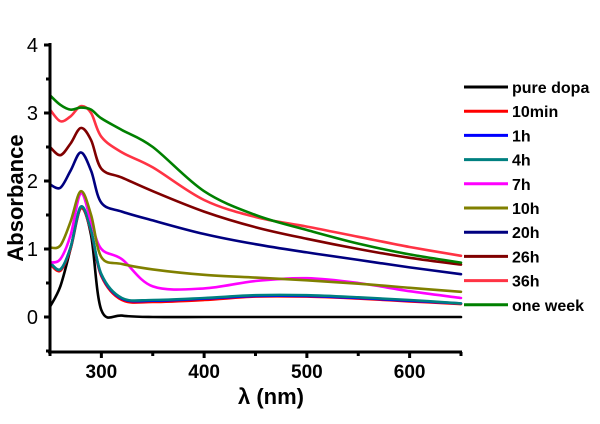 The image size is (600, 424). Describe the element at coordinates (521, 161) in the screenshot. I see `legend-label: 4h` at that location.